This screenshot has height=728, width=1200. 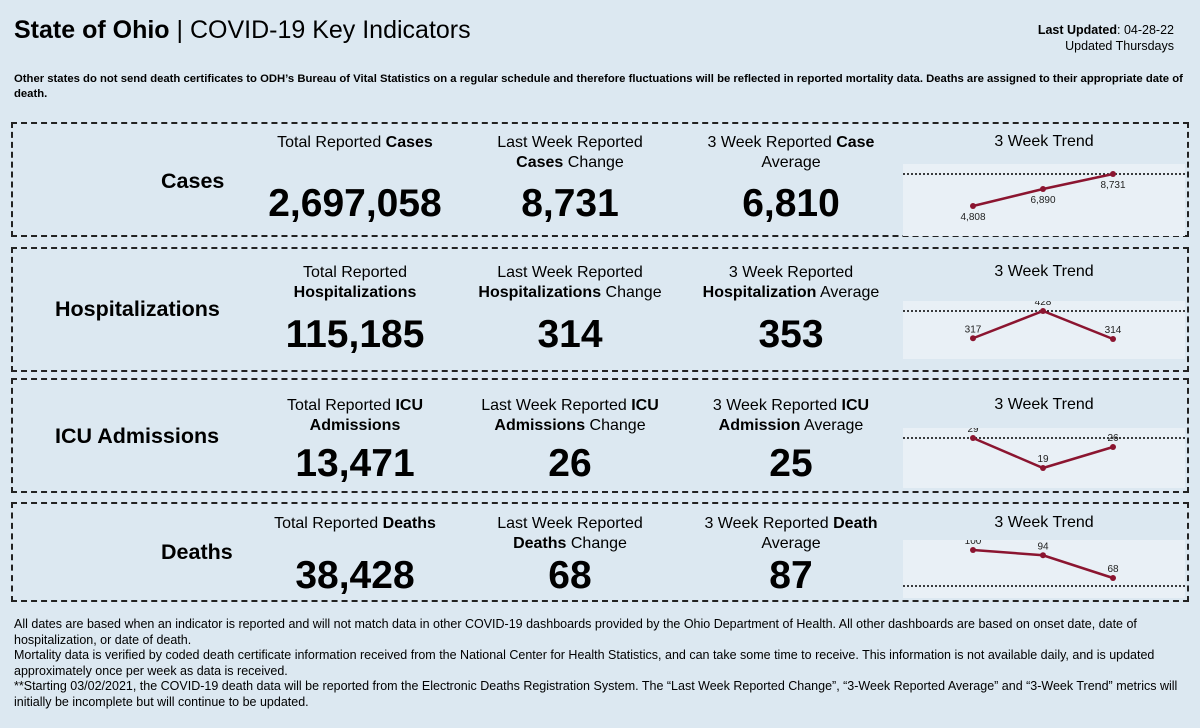 What do you see at coordinates (355, 283) in the screenshot?
I see `metric-1: Total Reported Hospitalizations` at bounding box center [355, 283].